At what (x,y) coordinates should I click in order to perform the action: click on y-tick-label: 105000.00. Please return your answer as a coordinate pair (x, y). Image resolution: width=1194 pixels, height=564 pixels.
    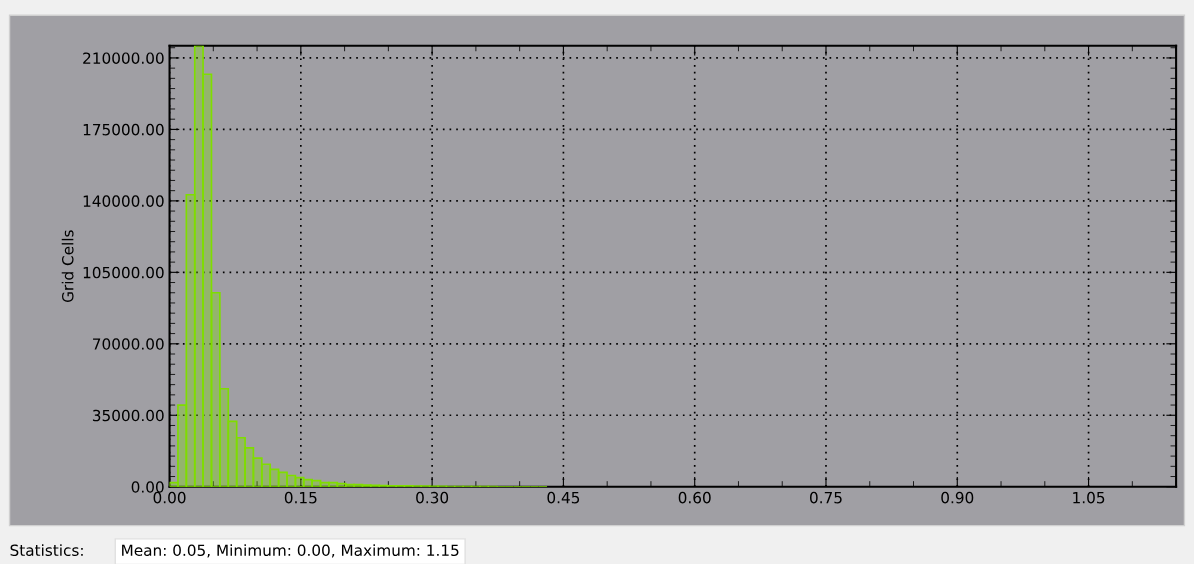
    Looking at the image, I should click on (123, 272).